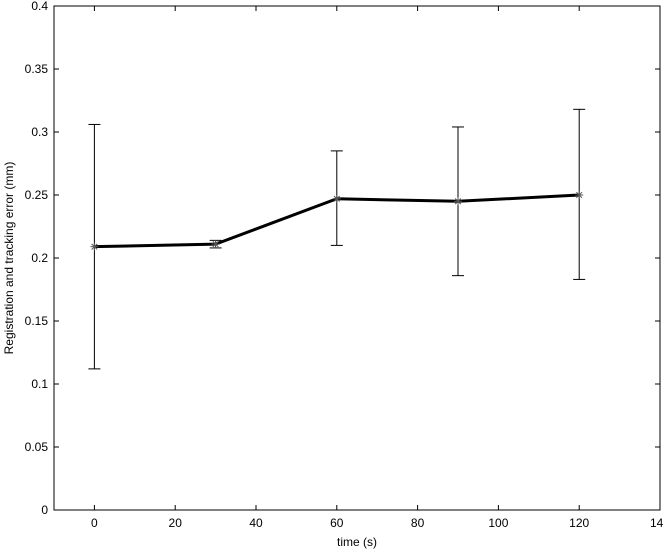 The image size is (663, 551). What do you see at coordinates (39, 258) in the screenshot?
I see `y-tick-label: 0.2` at bounding box center [39, 258].